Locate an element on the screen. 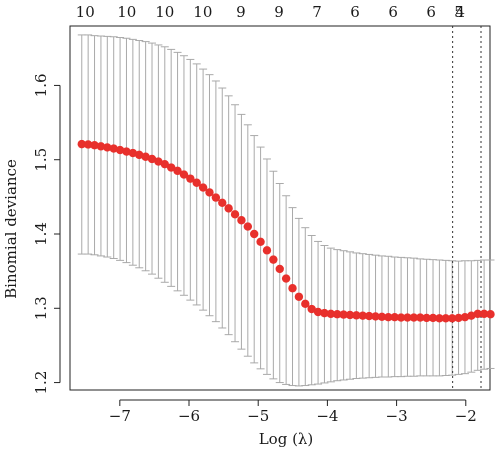  x-tick-label: −3 is located at coordinates (397, 416).